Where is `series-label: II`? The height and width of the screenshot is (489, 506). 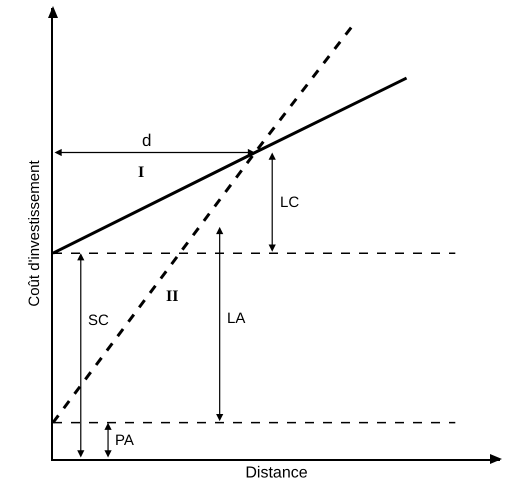 series-label: II is located at coordinates (172, 296).